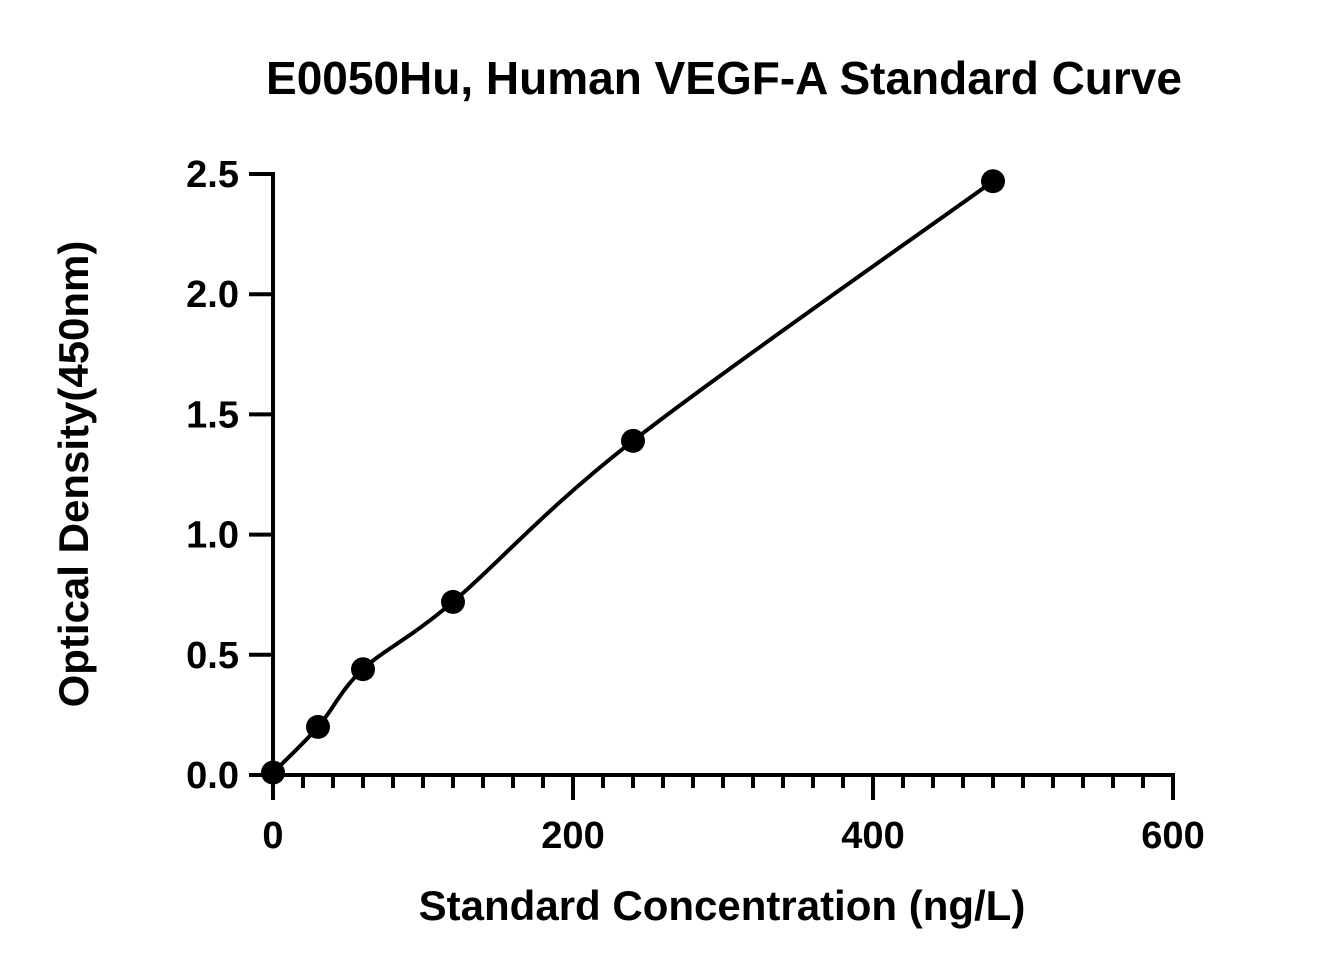 This screenshot has width=1344, height=975. What do you see at coordinates (724, 78) in the screenshot?
I see `chart-title: E0050Hu, Human VEGF-A Standard Curve` at bounding box center [724, 78].